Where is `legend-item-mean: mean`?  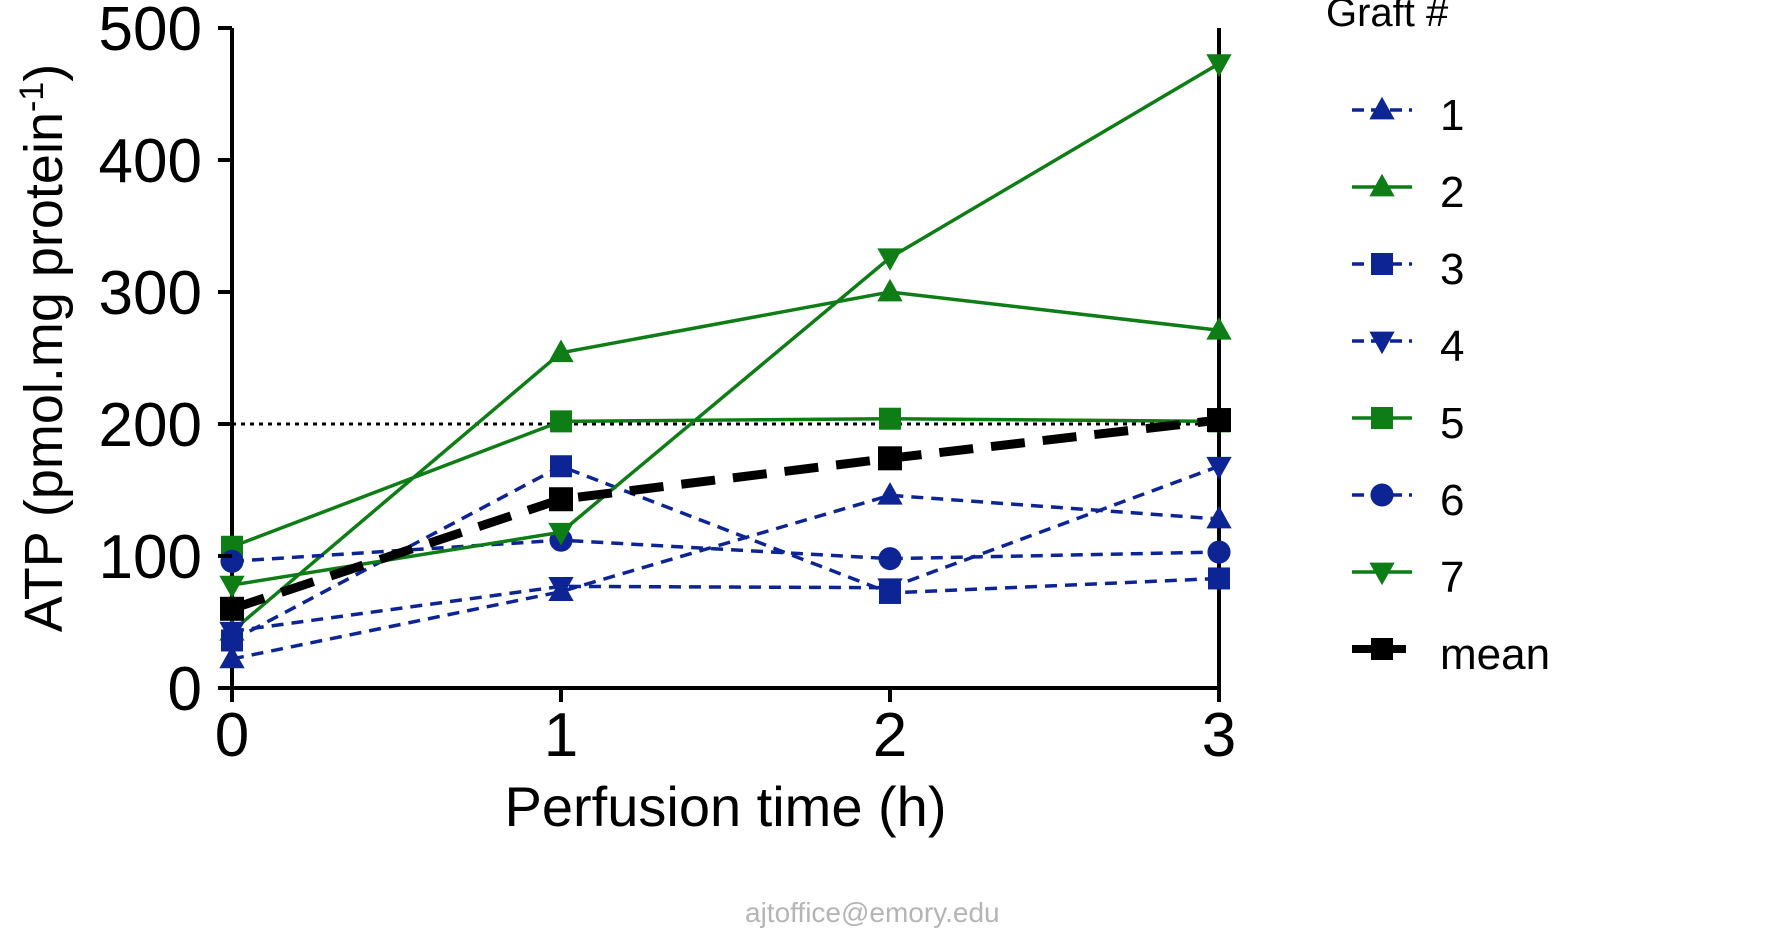
legend-item-mean: mean is located at coordinates (1451, 654).